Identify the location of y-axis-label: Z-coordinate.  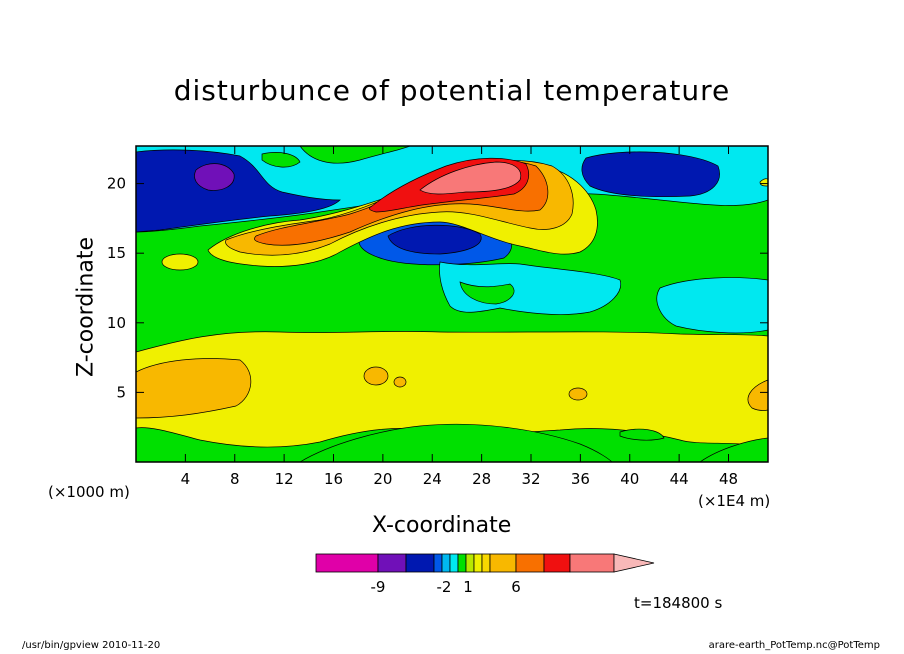
(86, 307).